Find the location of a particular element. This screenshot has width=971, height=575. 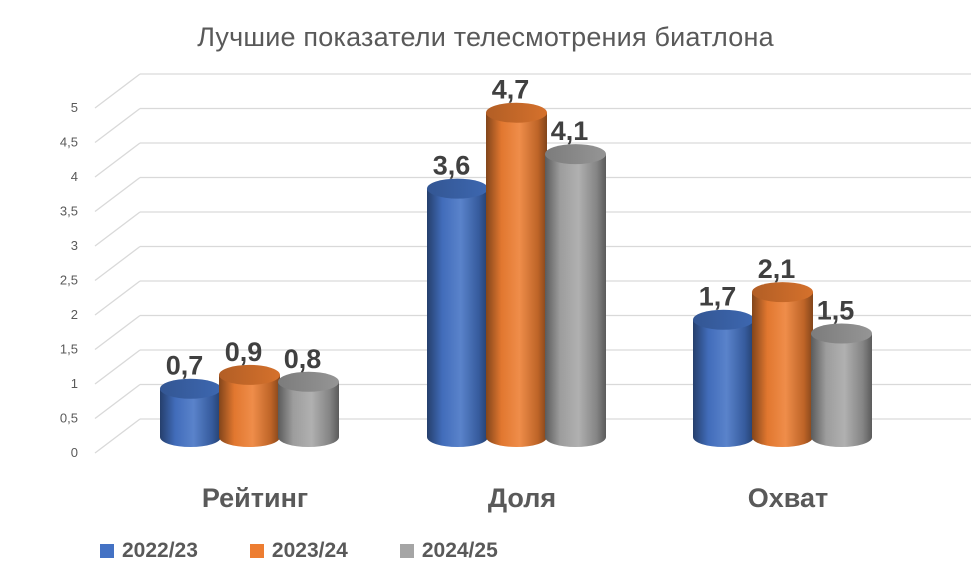

legend-item: 2022/23 is located at coordinates (149, 551).